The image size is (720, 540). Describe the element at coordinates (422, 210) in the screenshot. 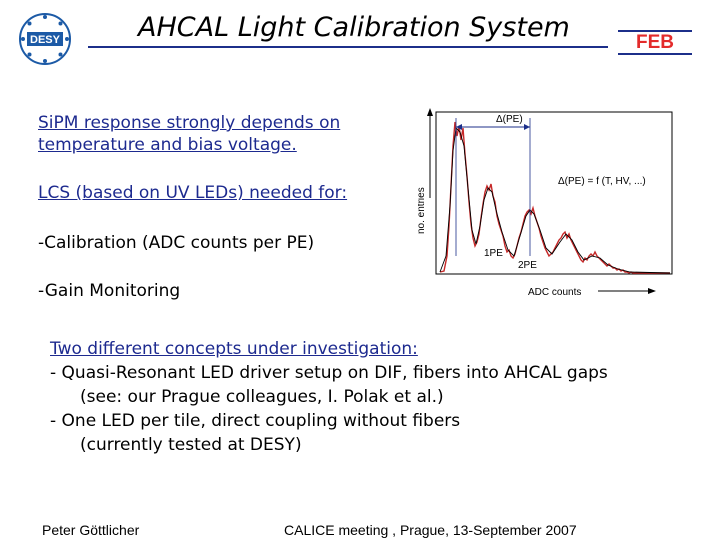

I see `y-axis-label: no. entries` at that location.